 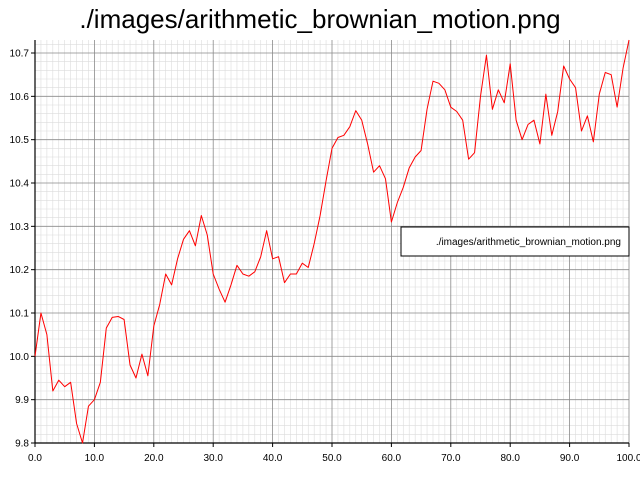 I want to click on legend-box, so click(x=515, y=241).